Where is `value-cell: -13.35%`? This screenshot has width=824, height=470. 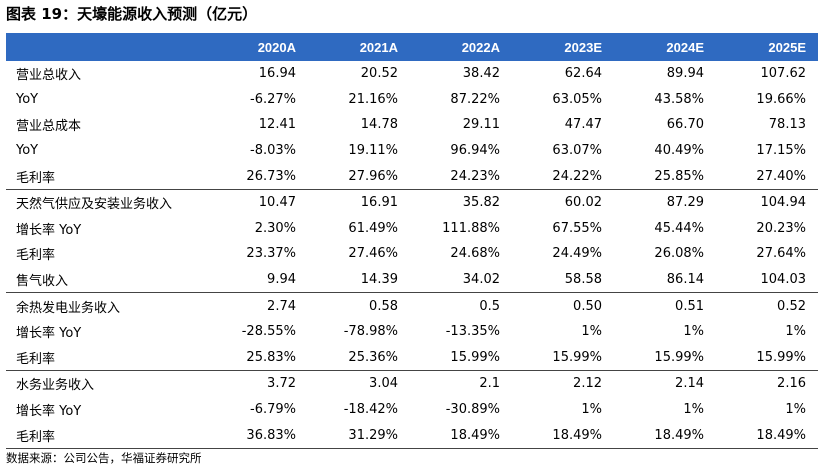
value-cell: -13.35% is located at coordinates (472, 332).